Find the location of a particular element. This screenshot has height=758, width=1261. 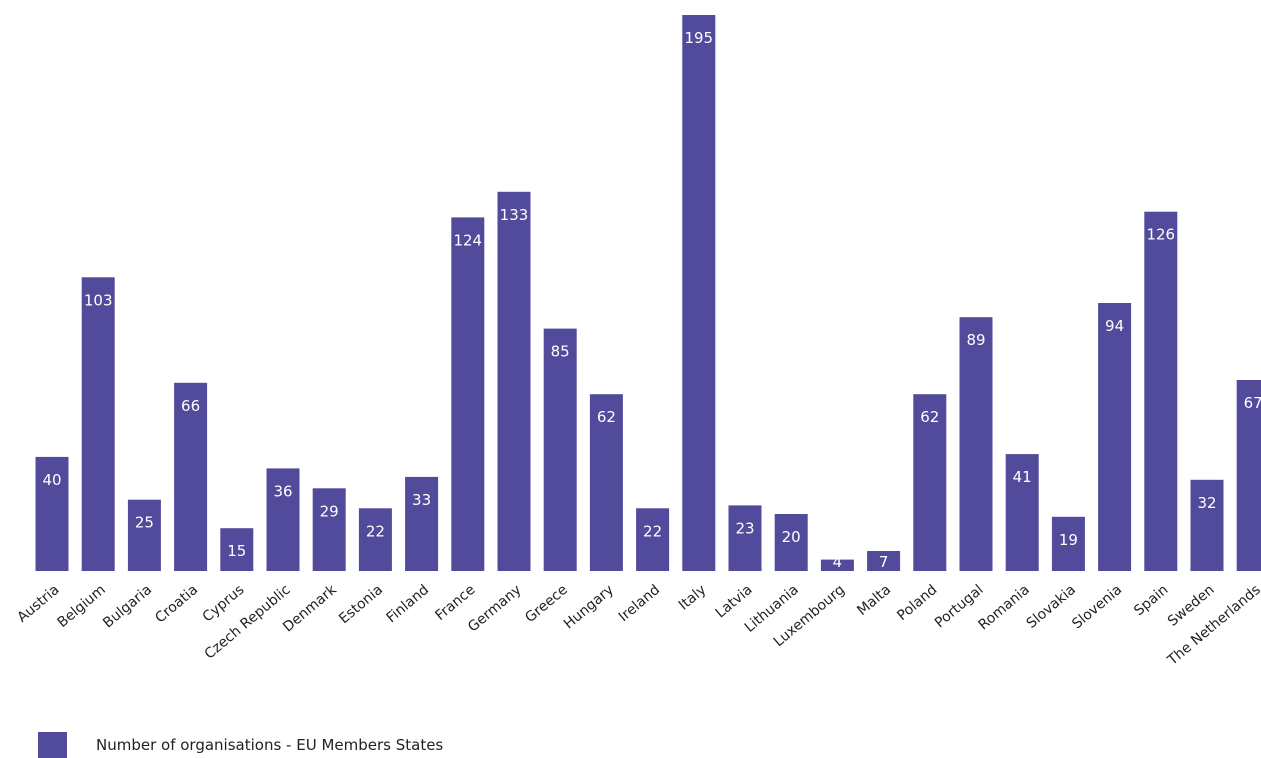

bar-italy is located at coordinates (699, 293).